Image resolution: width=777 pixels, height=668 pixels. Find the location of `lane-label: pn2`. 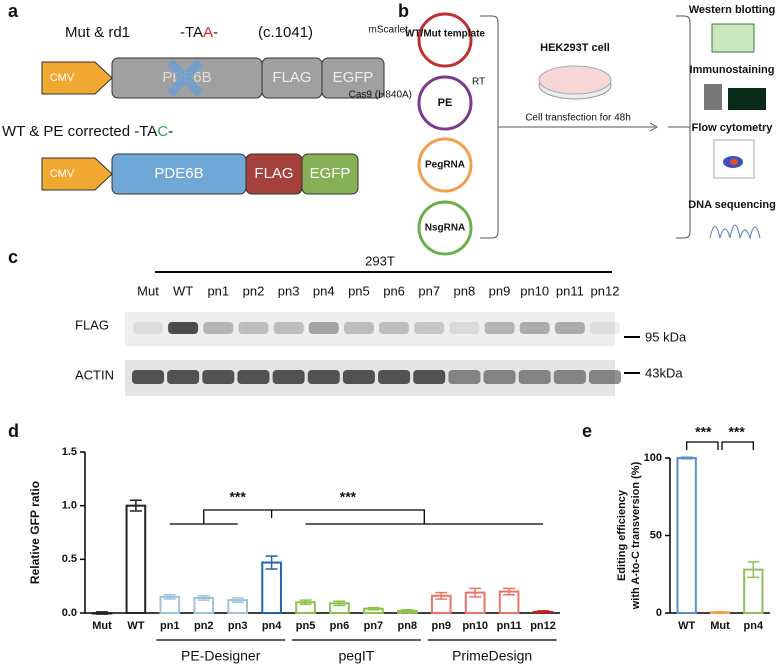

lane-label: pn2 is located at coordinates (254, 290).